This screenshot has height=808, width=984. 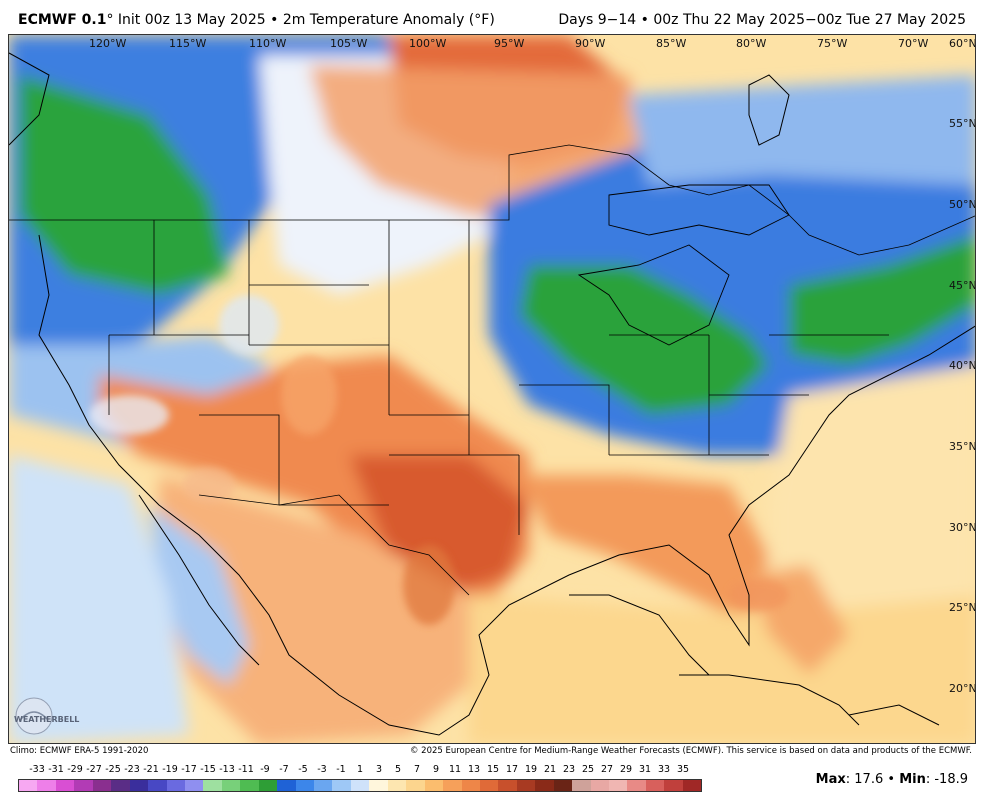 I want to click on legend-tick-label: 13, so click(x=474, y=769).